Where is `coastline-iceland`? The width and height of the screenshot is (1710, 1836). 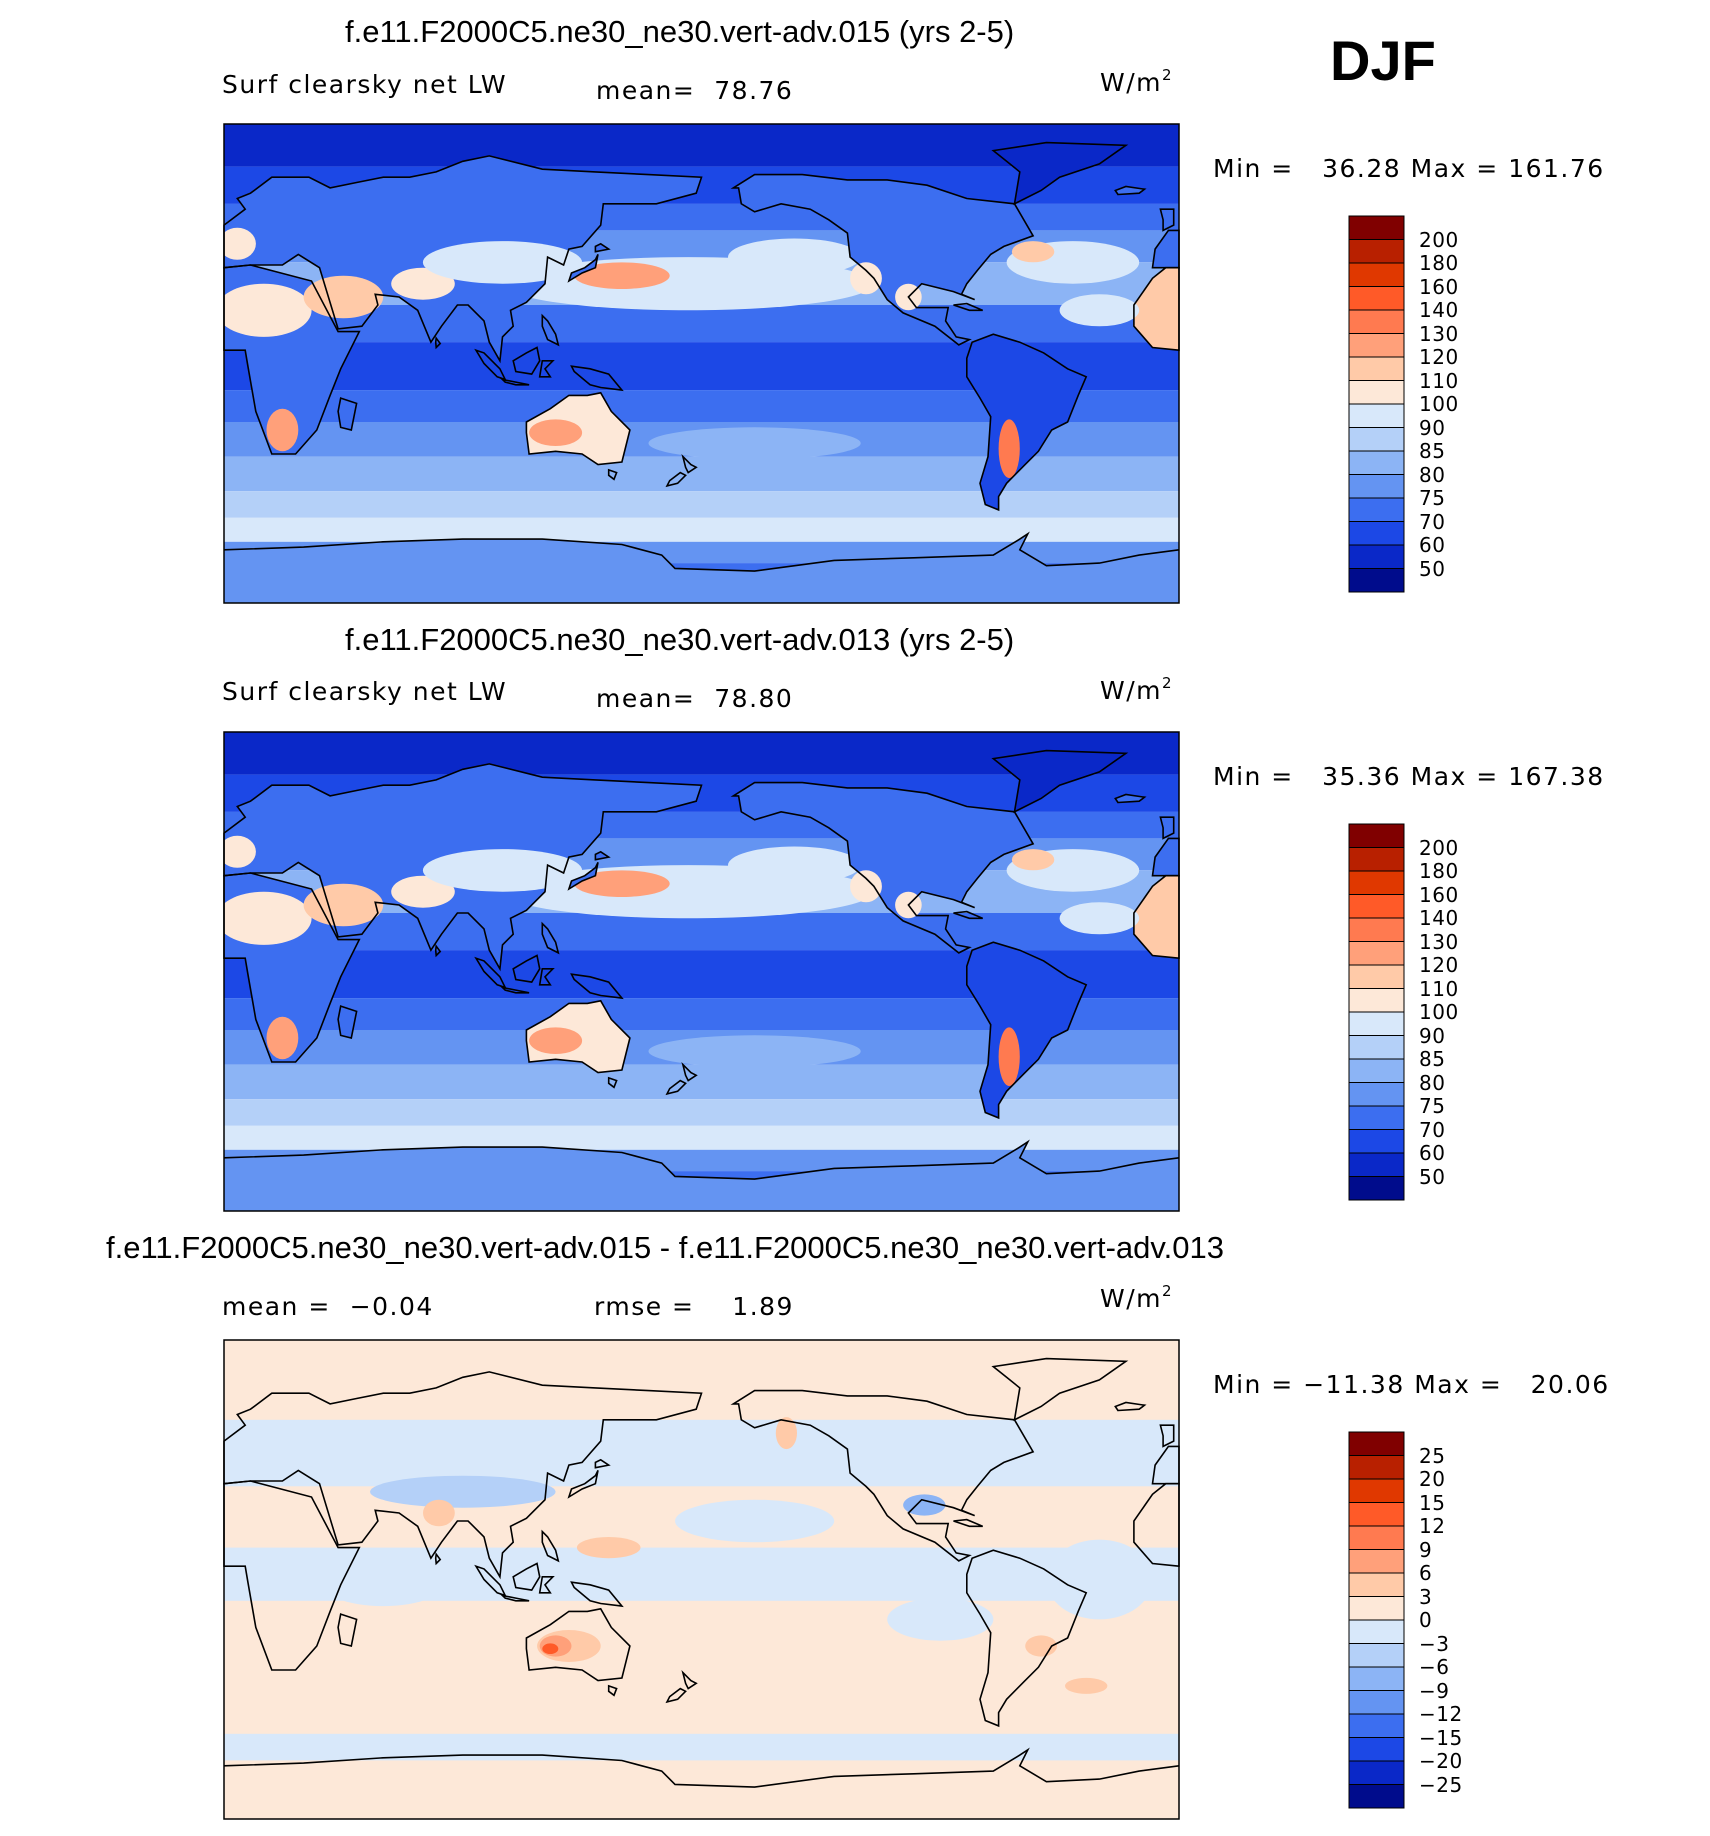
coastline-iceland is located at coordinates (1130, 798).